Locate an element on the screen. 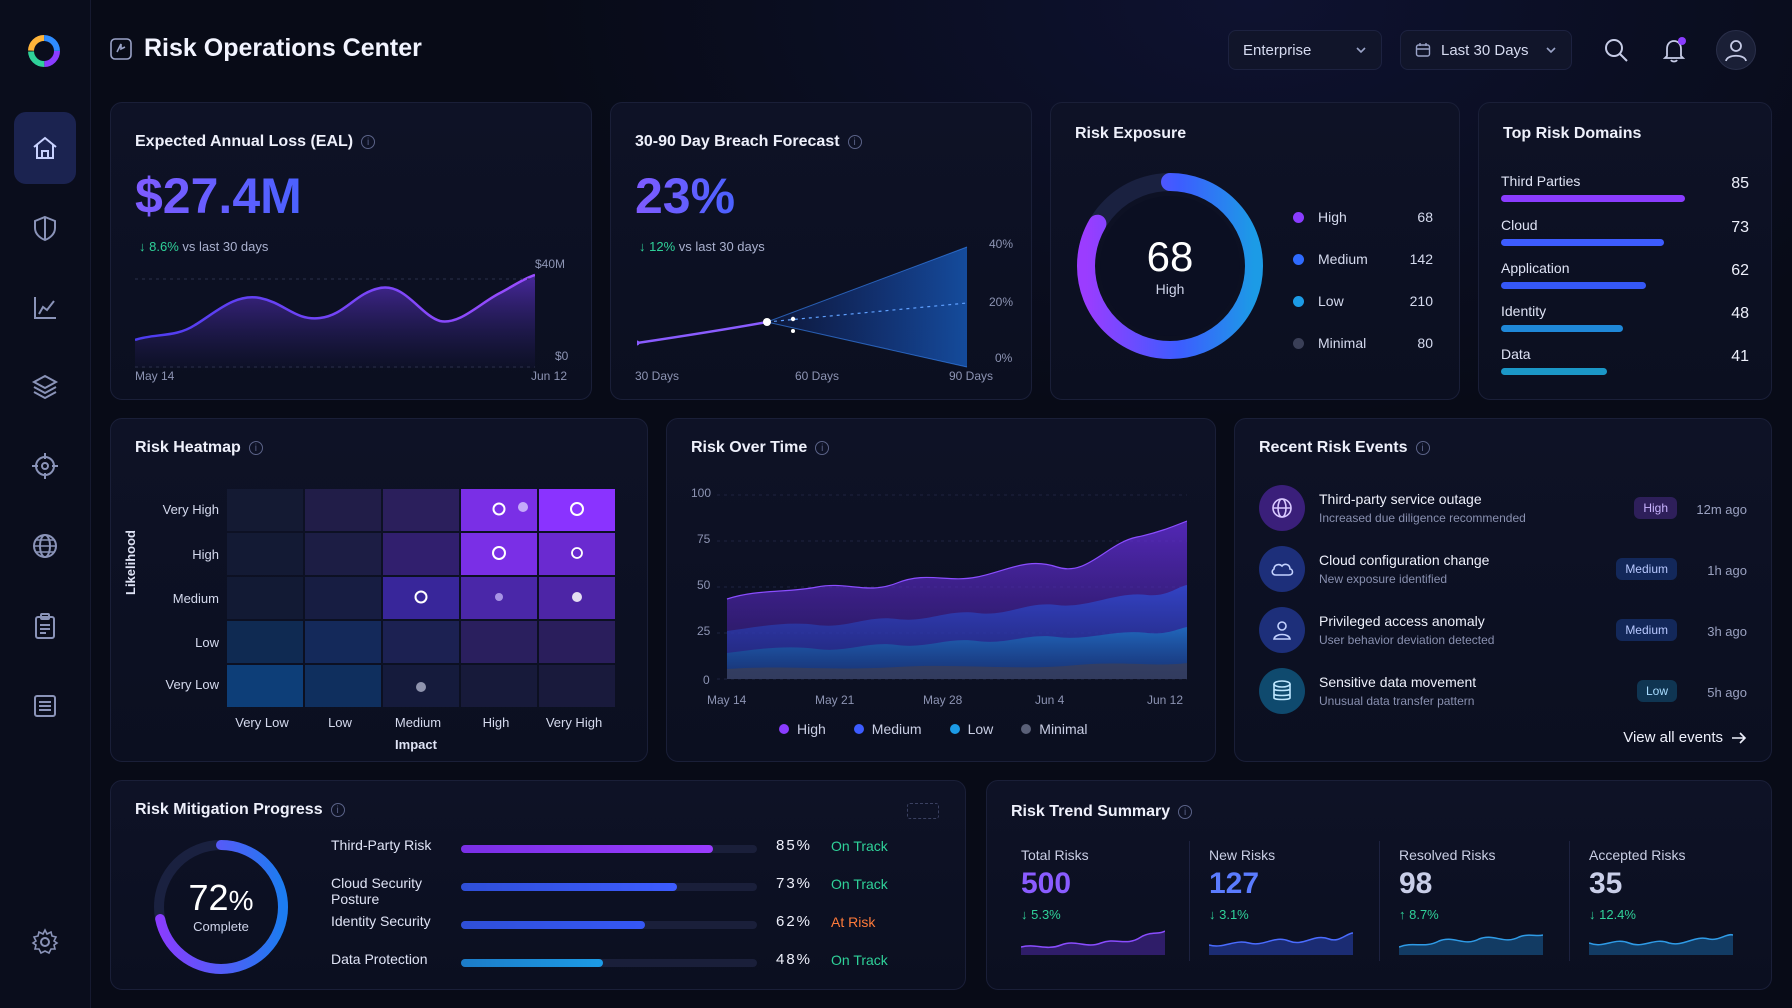  nav-global is located at coordinates (45, 546).